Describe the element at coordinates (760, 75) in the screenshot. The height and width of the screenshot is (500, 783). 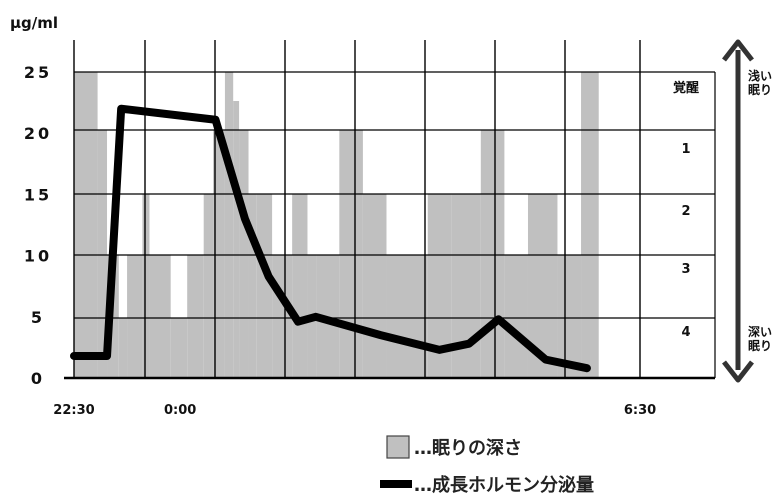
I see `shallow-sleep-label-line1: 浅い` at that location.